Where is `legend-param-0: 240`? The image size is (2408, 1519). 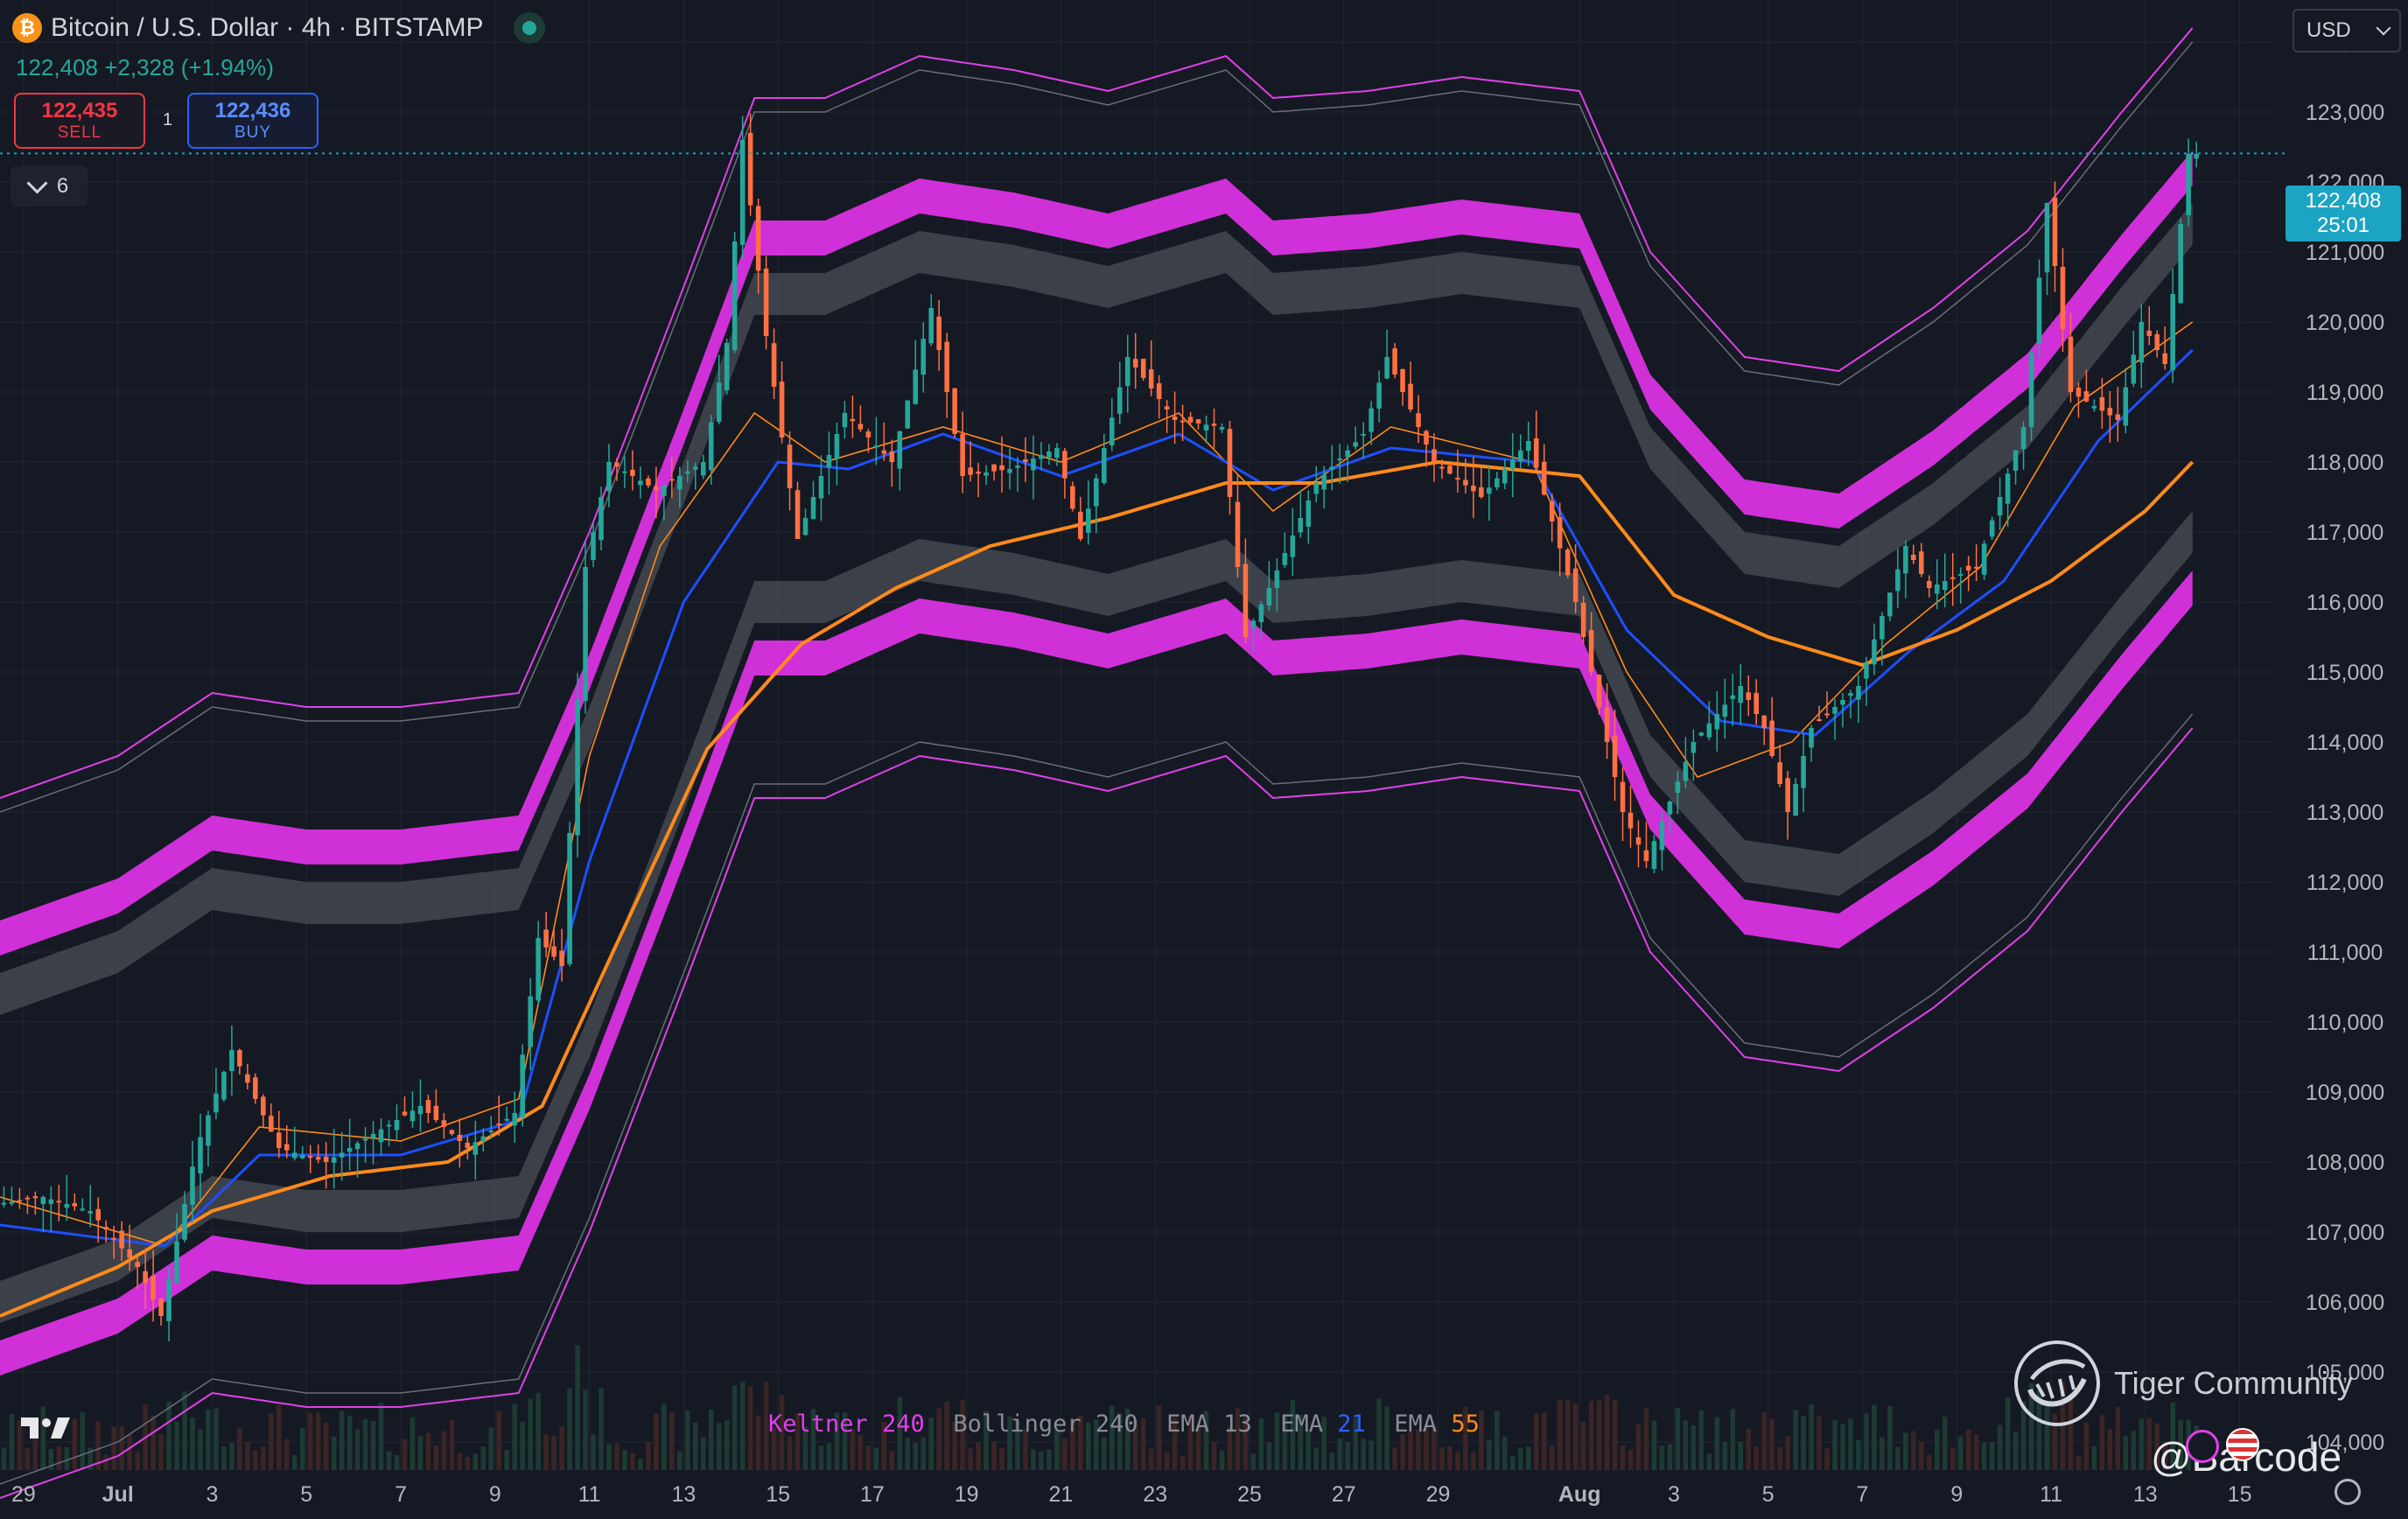 legend-param-0: 240 is located at coordinates (918, 1424).